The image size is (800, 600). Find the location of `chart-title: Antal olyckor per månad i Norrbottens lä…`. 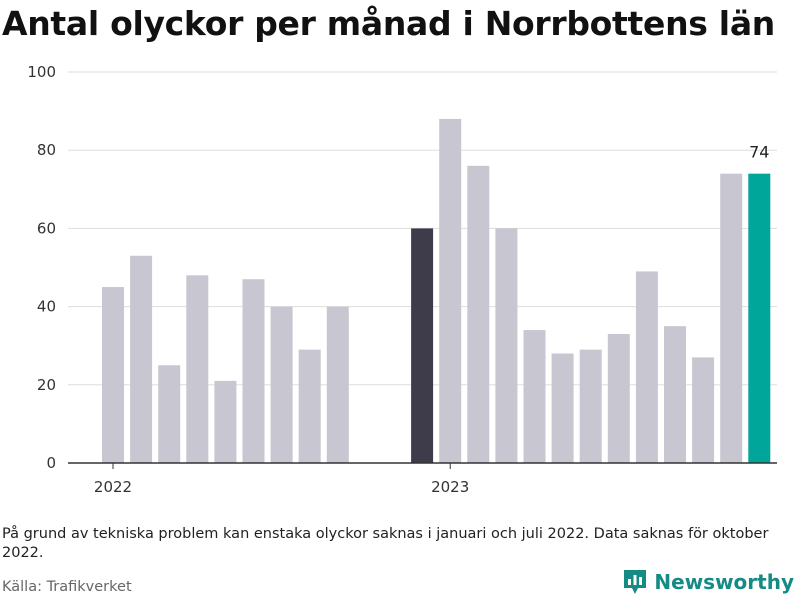

chart-title: Antal olyckor per månad i Norrbottens lä… is located at coordinates (388, 23).